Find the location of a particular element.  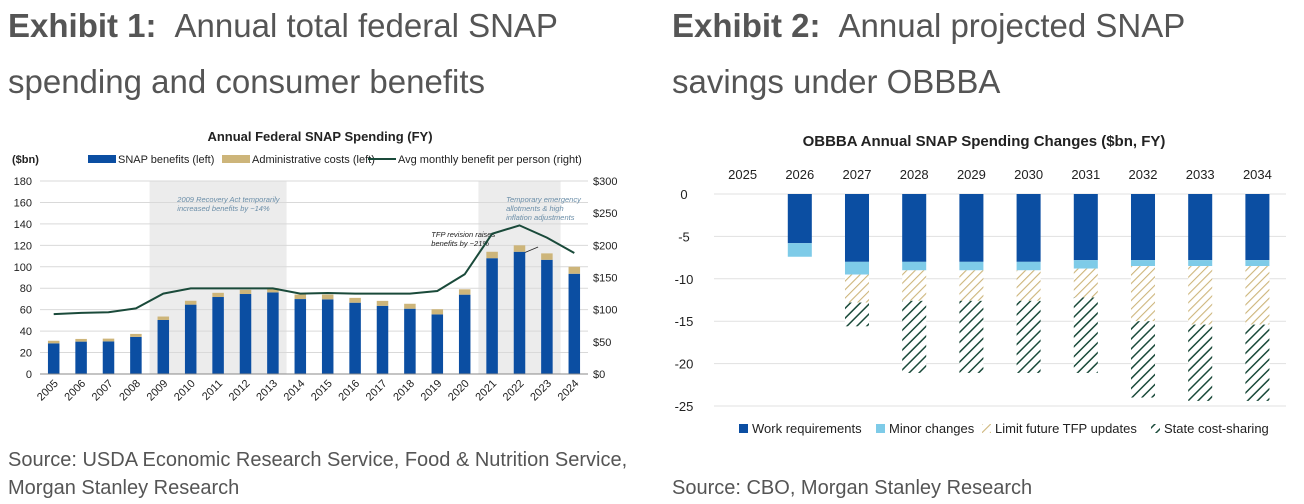

x-tick-label: 2034 is located at coordinates (1257, 174).